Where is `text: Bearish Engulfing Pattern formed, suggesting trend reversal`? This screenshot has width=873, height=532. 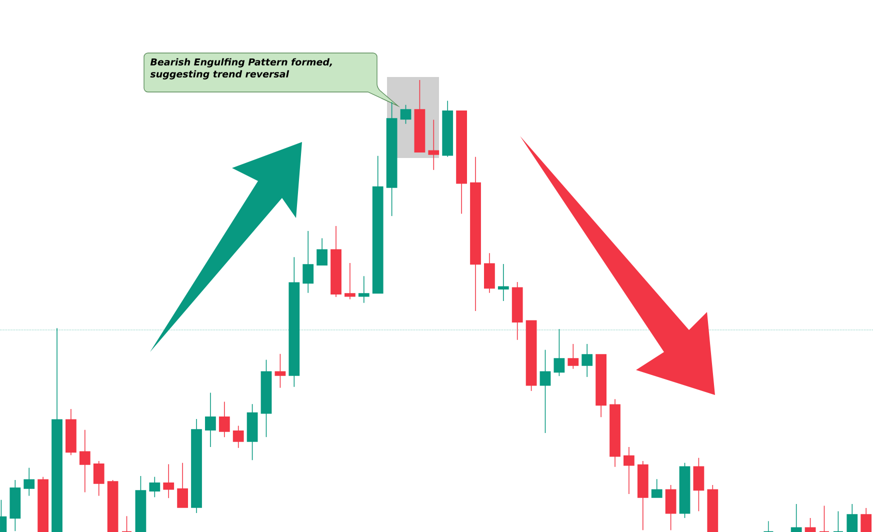 text: Bearish Engulfing Pattern formed, suggesting trend reversal is located at coordinates (241, 69).